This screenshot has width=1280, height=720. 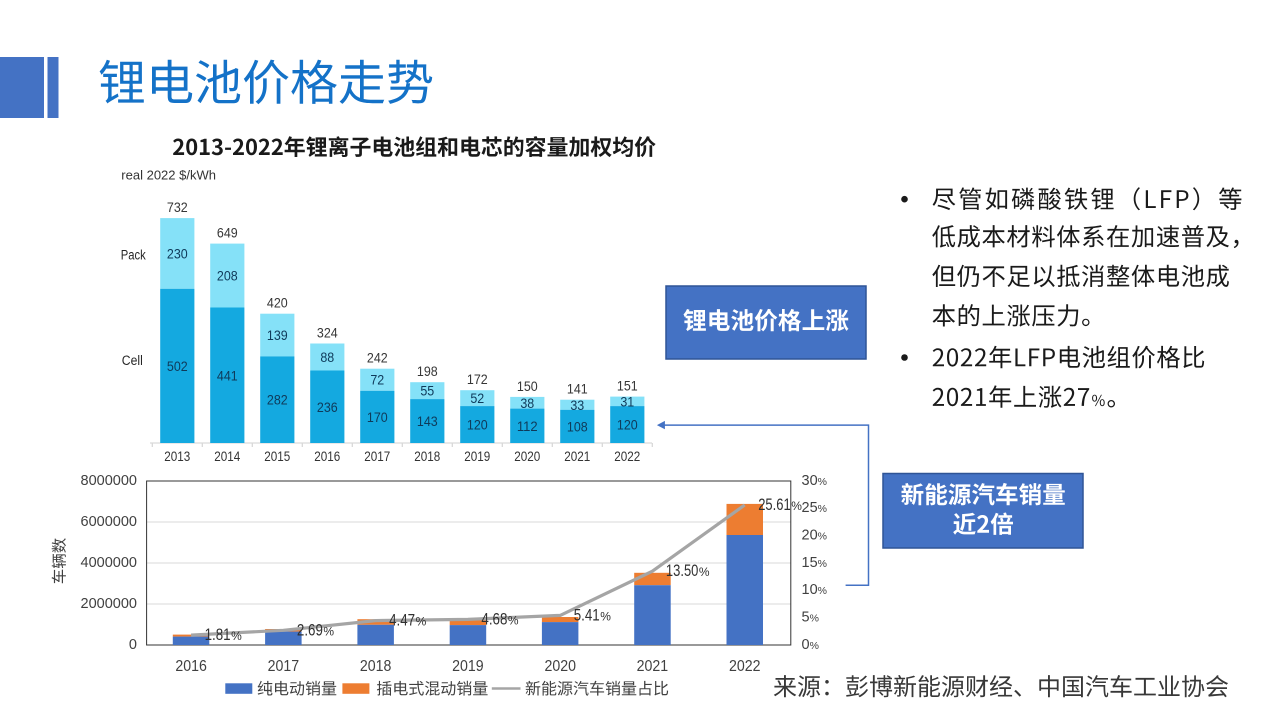 What do you see at coordinates (133, 645) in the screenshot?
I see `svg-text: 0` at bounding box center [133, 645].